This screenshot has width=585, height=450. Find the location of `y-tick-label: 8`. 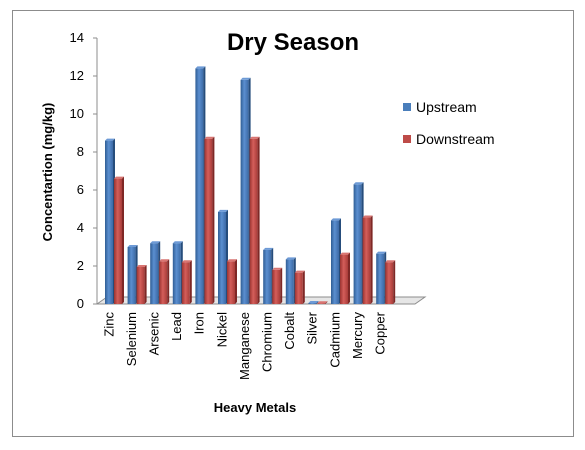

y-tick-label: 8 is located at coordinates (80, 151).